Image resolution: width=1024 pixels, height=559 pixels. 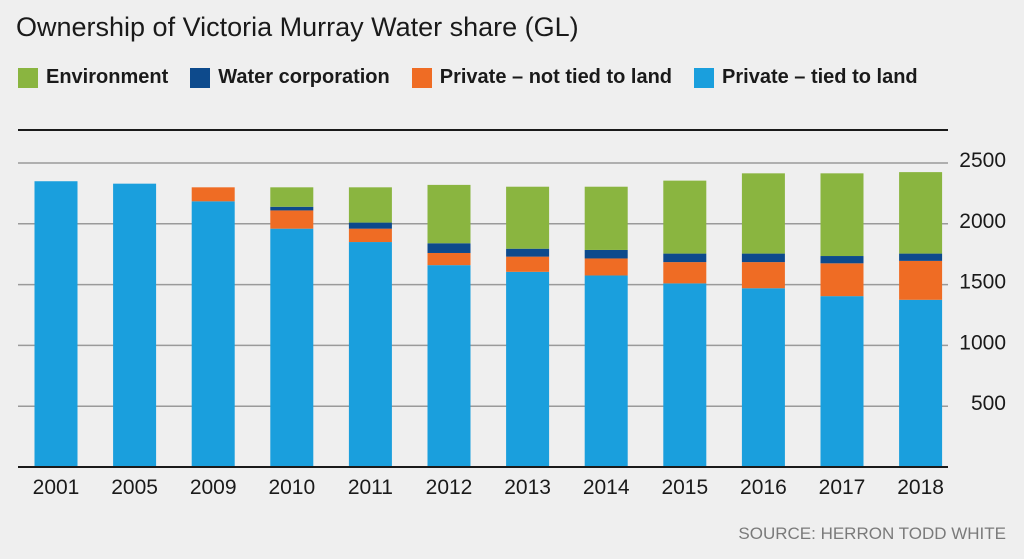 What do you see at coordinates (820, 77) in the screenshot?
I see `legend-label: Private – tied to land` at bounding box center [820, 77].